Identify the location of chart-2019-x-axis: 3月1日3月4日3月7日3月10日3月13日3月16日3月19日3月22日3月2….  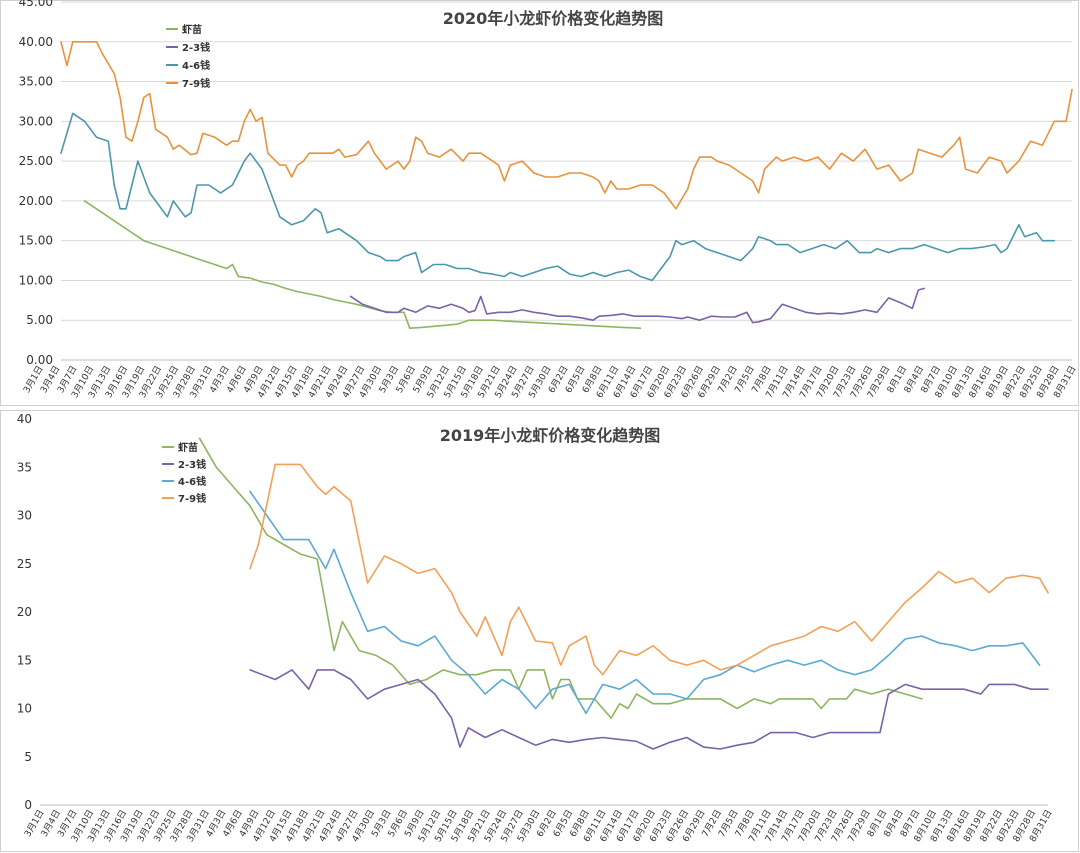
(538, 826).